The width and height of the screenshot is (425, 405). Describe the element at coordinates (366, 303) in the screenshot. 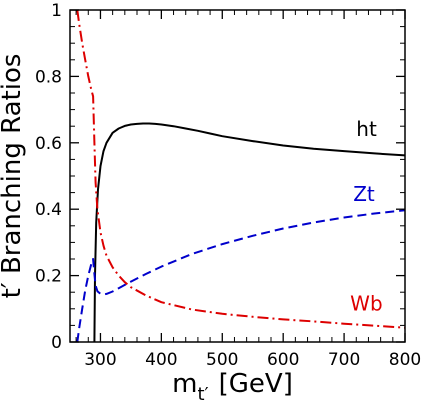

I see `series-label-wb: Wb` at that location.